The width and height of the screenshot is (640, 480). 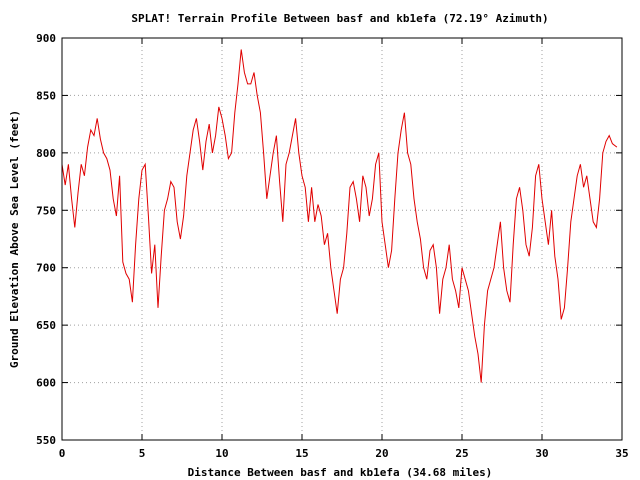 What do you see at coordinates (301, 453) in the screenshot?
I see `x-tick-label: 15` at bounding box center [301, 453].